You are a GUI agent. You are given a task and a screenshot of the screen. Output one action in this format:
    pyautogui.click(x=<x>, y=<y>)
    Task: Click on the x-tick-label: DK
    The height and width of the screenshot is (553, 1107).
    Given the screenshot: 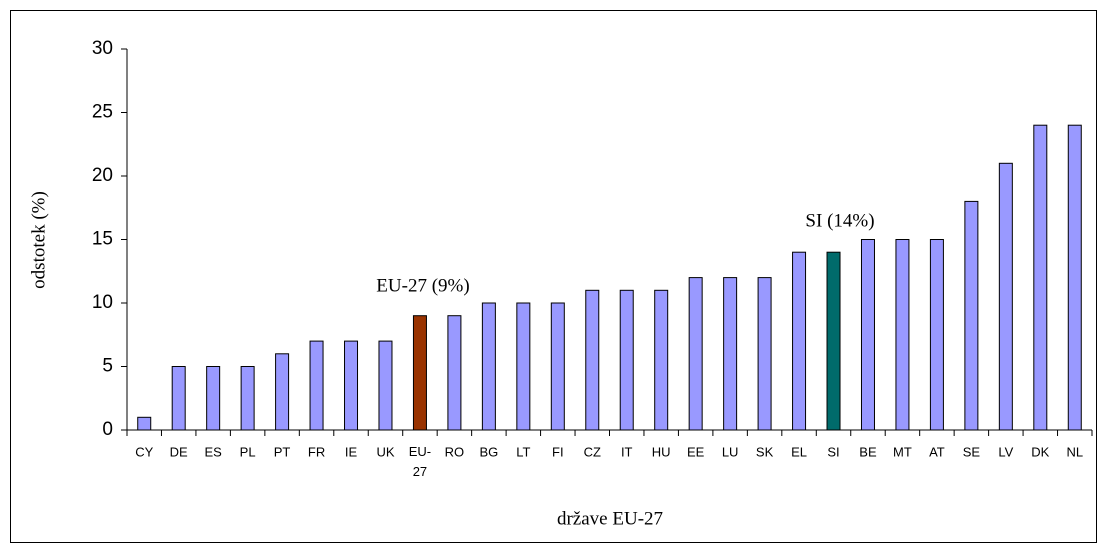 What is the action you would take?
    pyautogui.click(x=1040, y=451)
    